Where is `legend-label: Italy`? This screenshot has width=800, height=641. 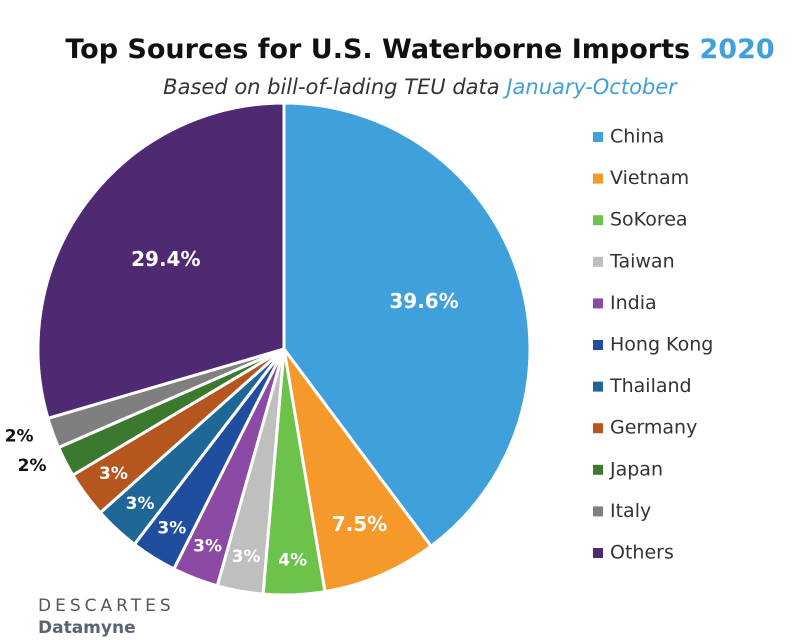 legend-label: Italy is located at coordinates (630, 511).